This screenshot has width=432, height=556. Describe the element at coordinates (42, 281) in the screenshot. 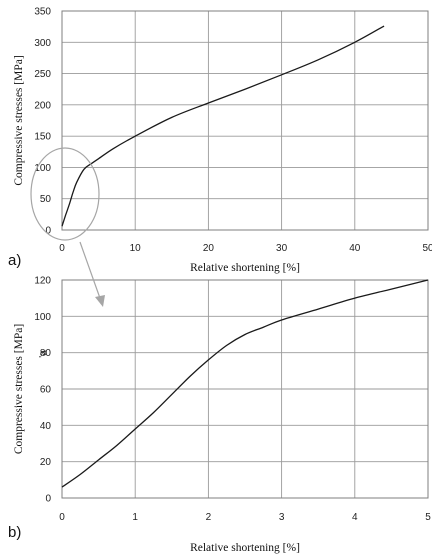

I see `y-tick-label: 120` at that location.